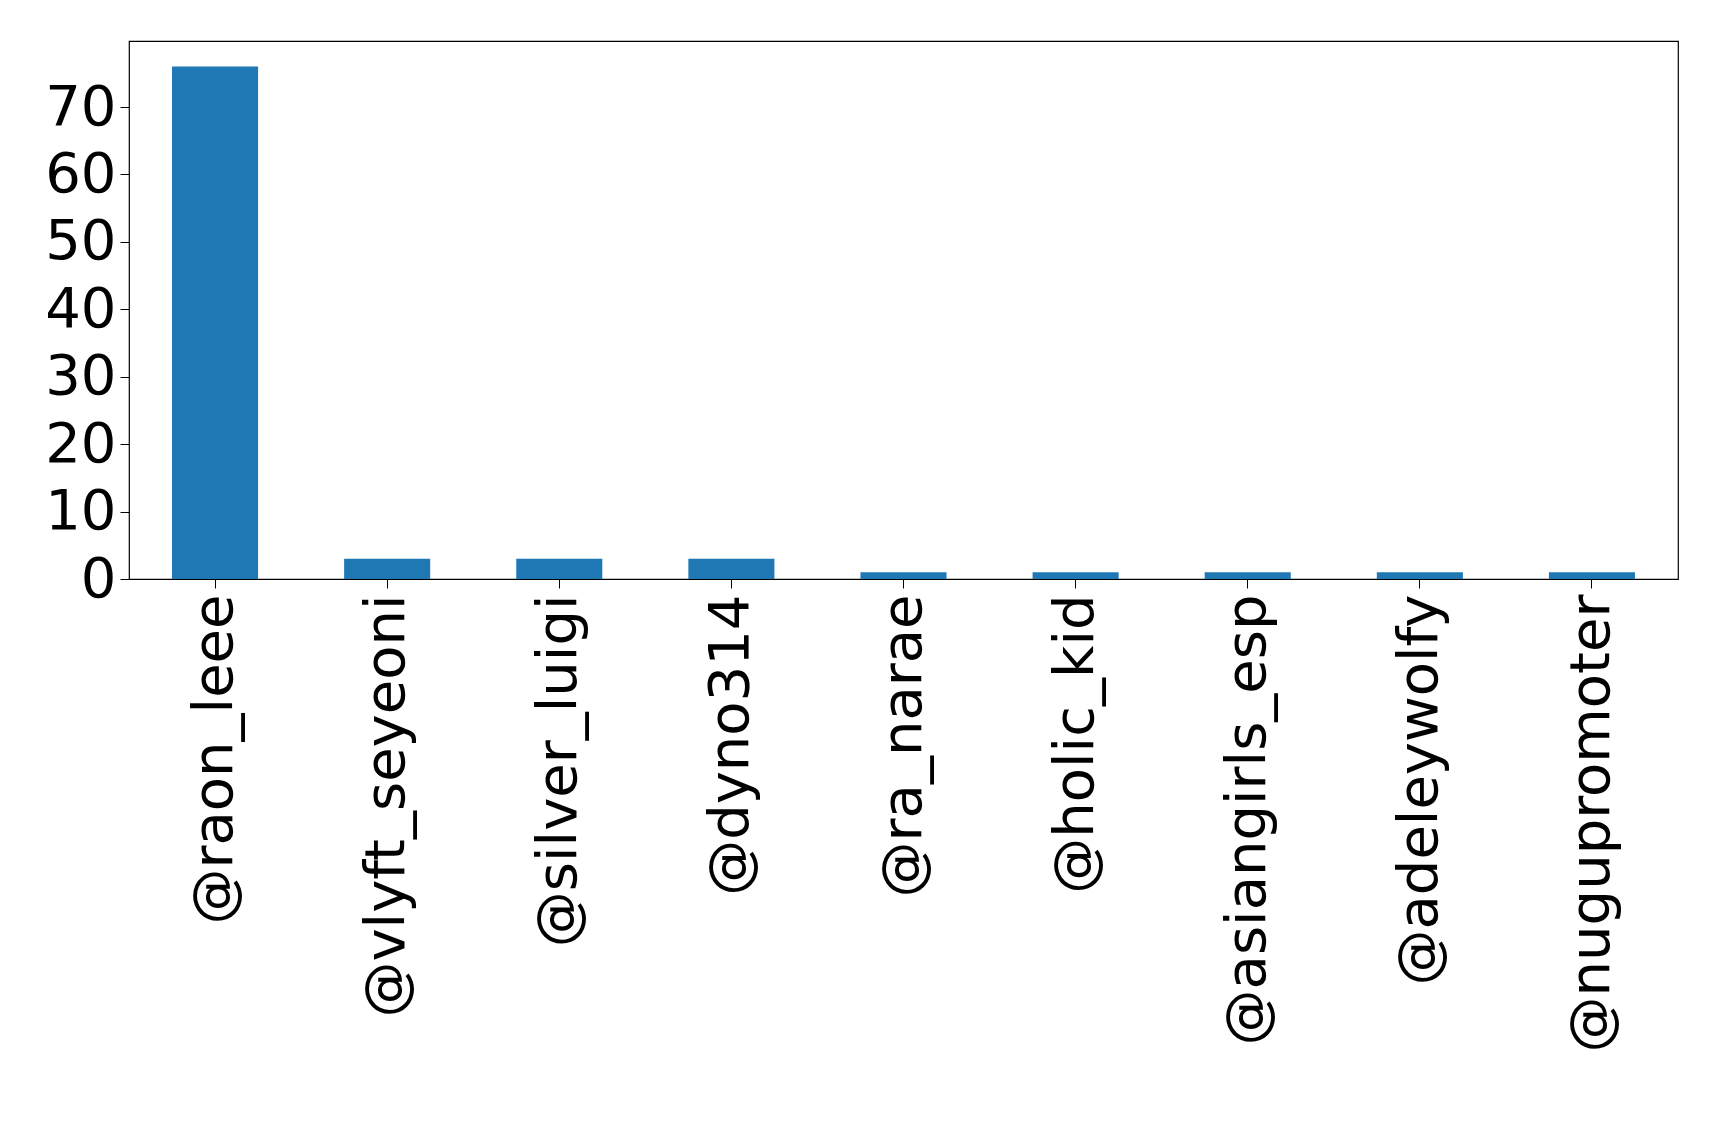 The height and width of the screenshot is (1139, 1719). I want to click on y-tick-label: 40, so click(81, 307).